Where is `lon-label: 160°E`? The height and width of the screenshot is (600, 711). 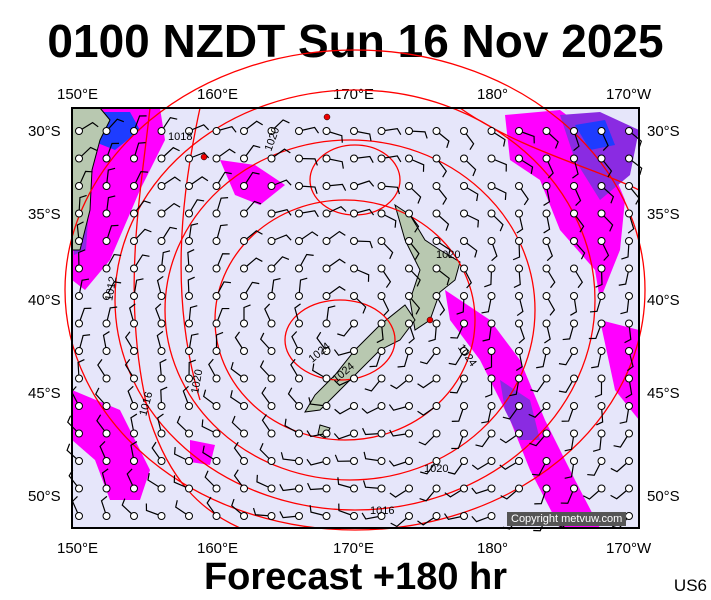 lon-label: 160°E is located at coordinates (218, 94).